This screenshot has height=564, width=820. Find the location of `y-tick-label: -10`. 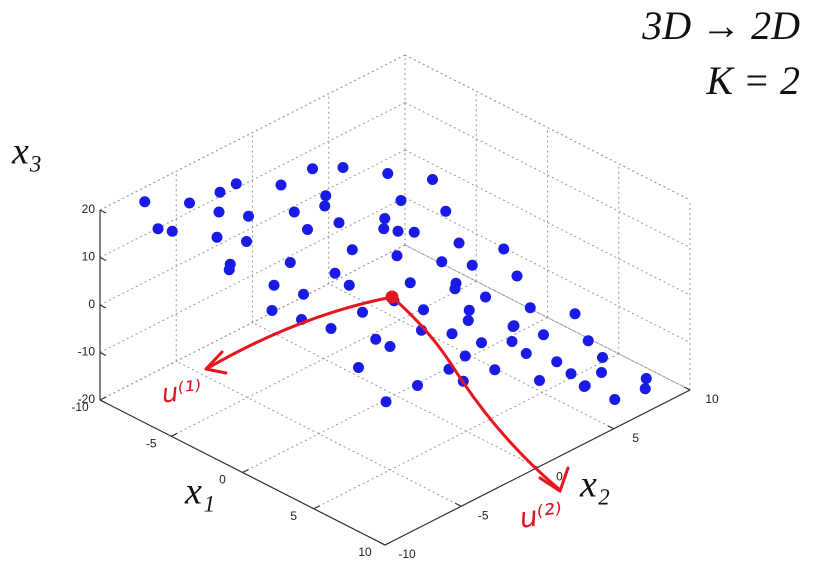

y-tick-label: -10 is located at coordinates (407, 554).